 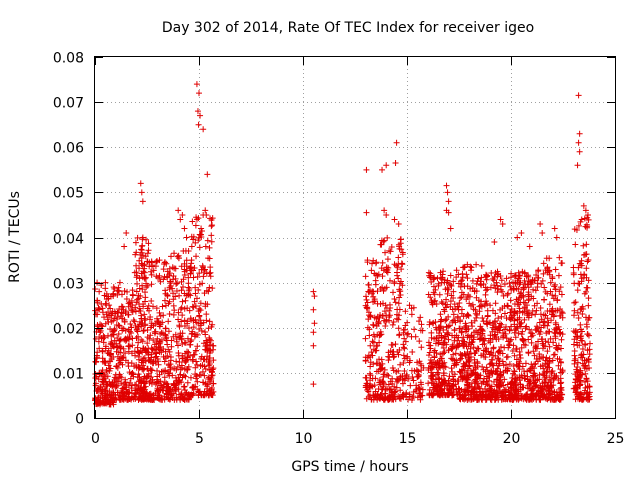 What do you see at coordinates (15, 237) in the screenshot?
I see `y-axis-label: ROTI / TECUs` at bounding box center [15, 237].